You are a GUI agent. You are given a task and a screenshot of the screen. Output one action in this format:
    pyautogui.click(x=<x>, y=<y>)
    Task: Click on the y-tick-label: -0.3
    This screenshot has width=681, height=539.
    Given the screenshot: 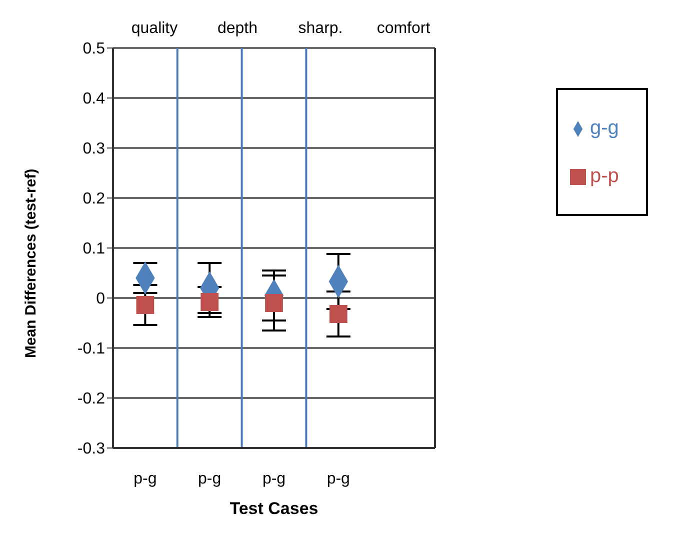 What is the action you would take?
    pyautogui.click(x=91, y=449)
    